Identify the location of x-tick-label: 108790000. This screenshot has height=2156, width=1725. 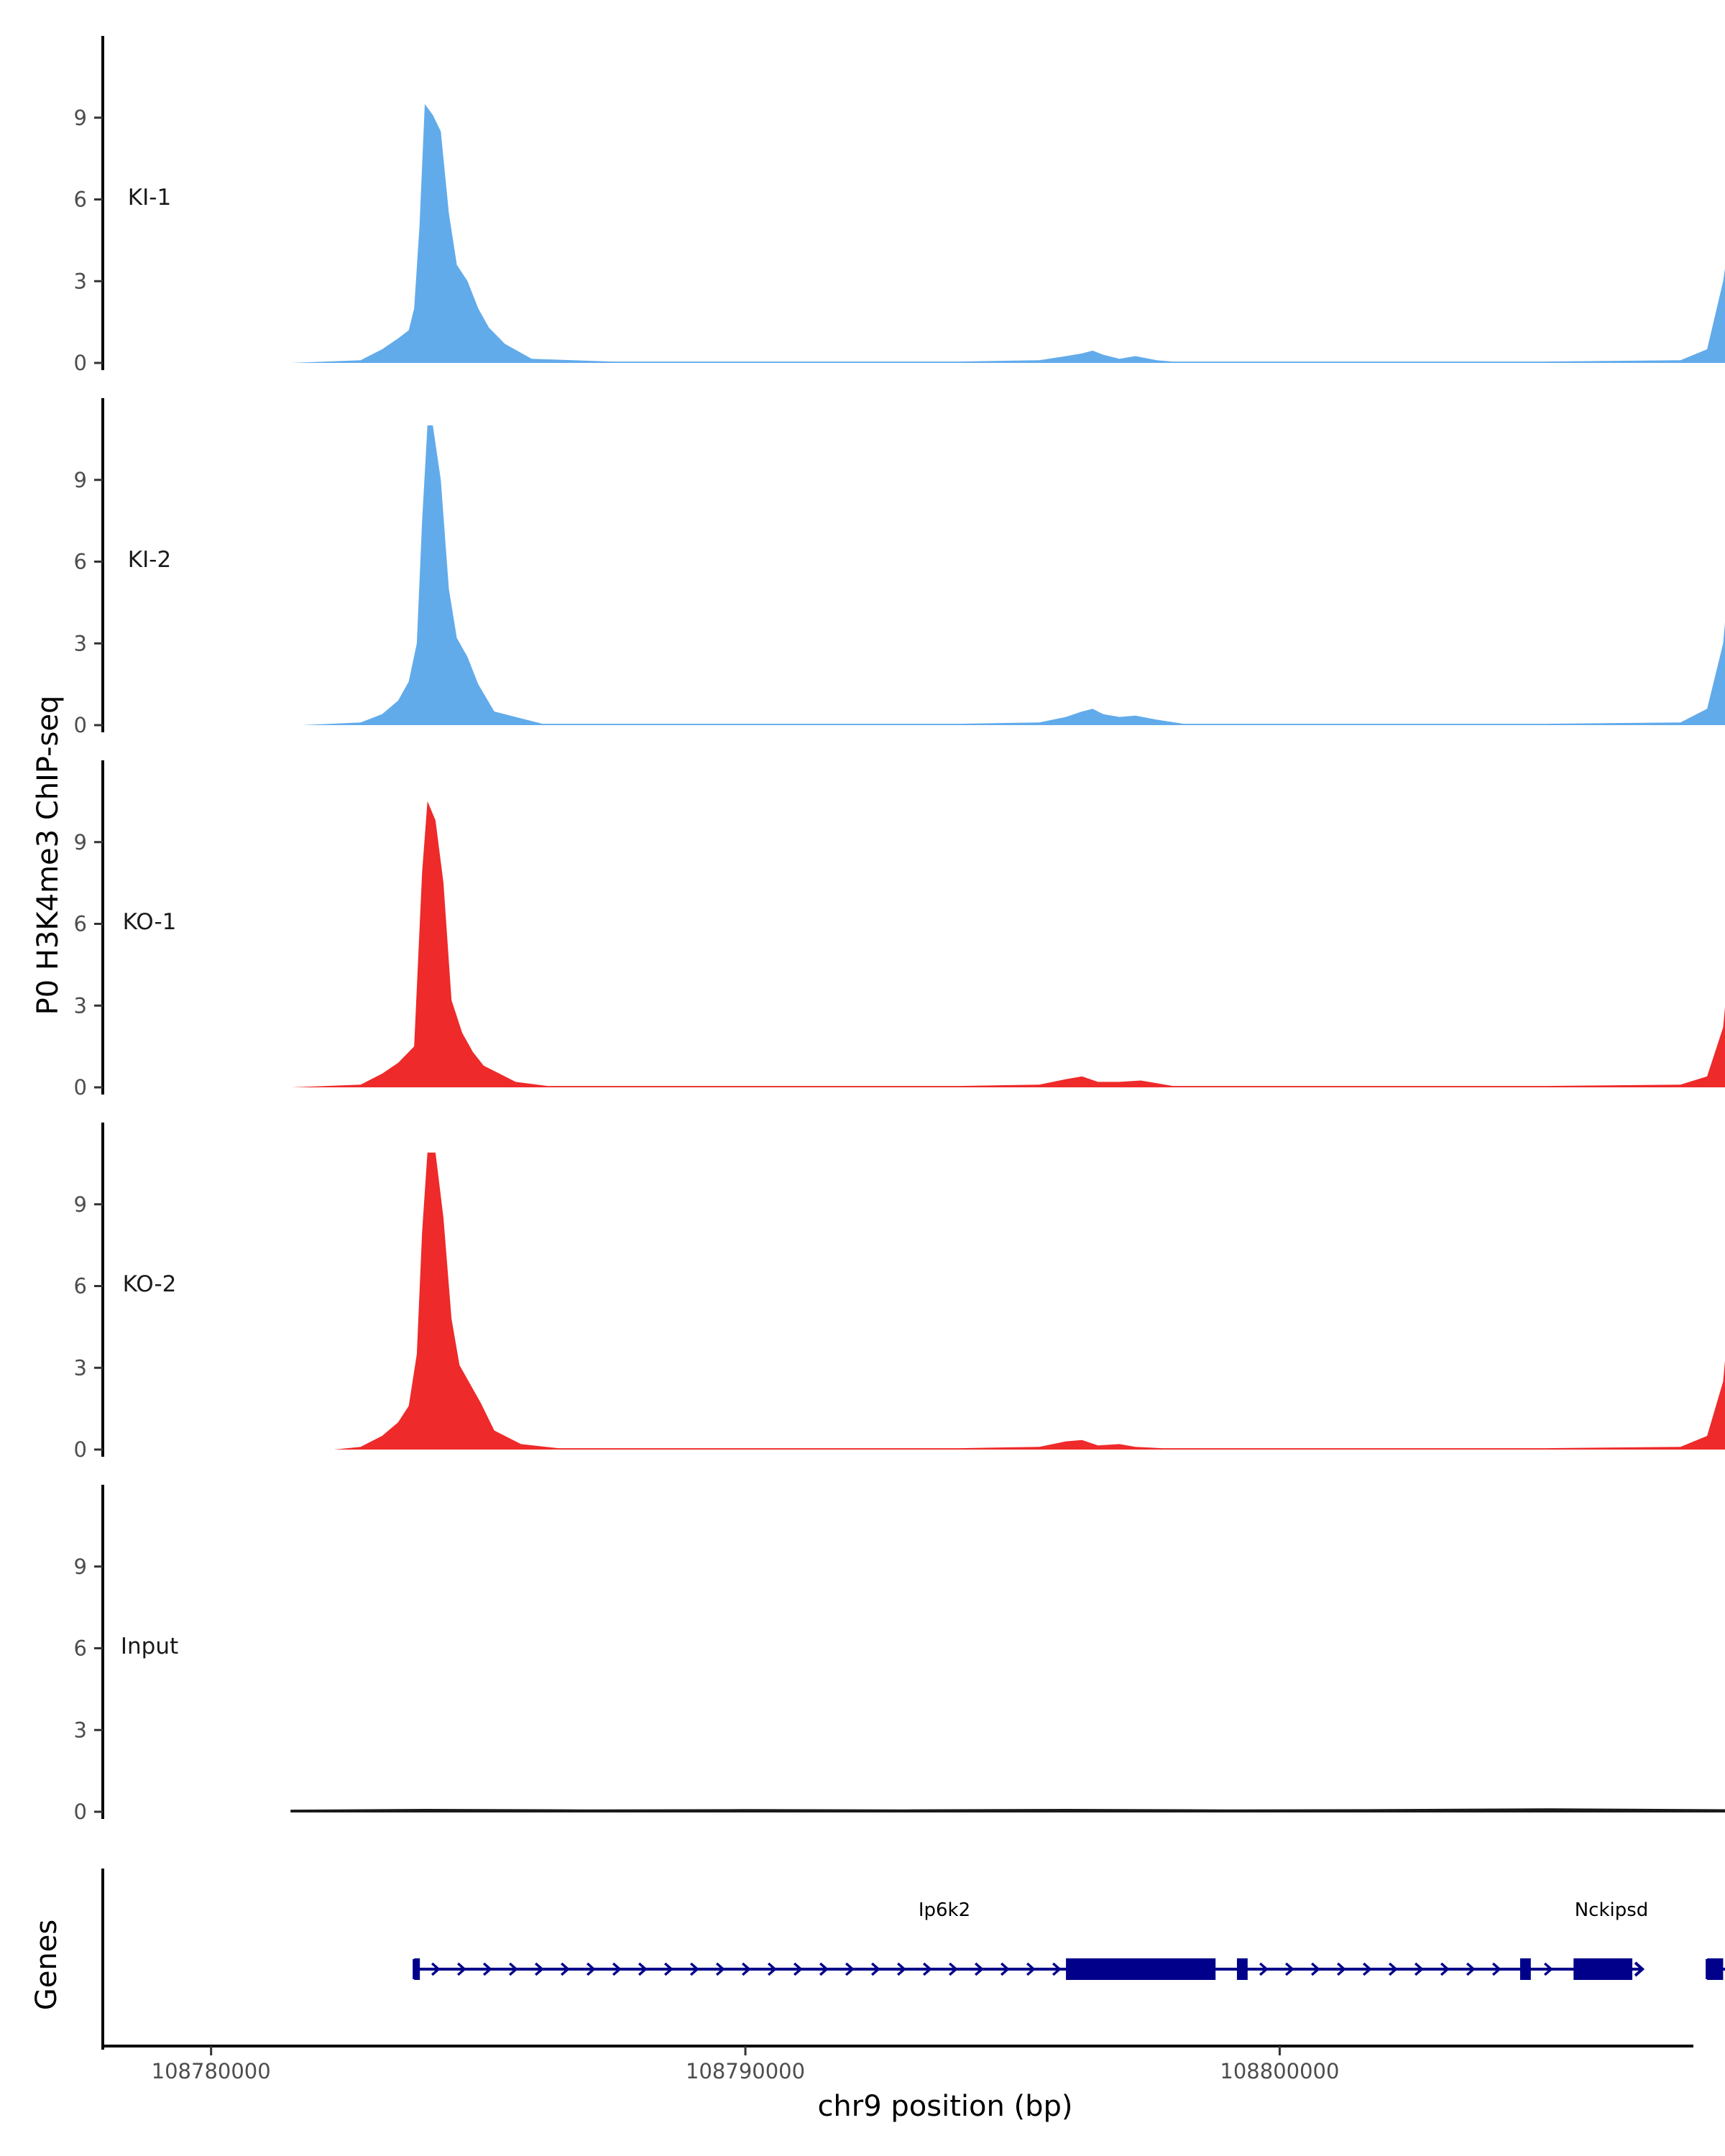
(745, 2071).